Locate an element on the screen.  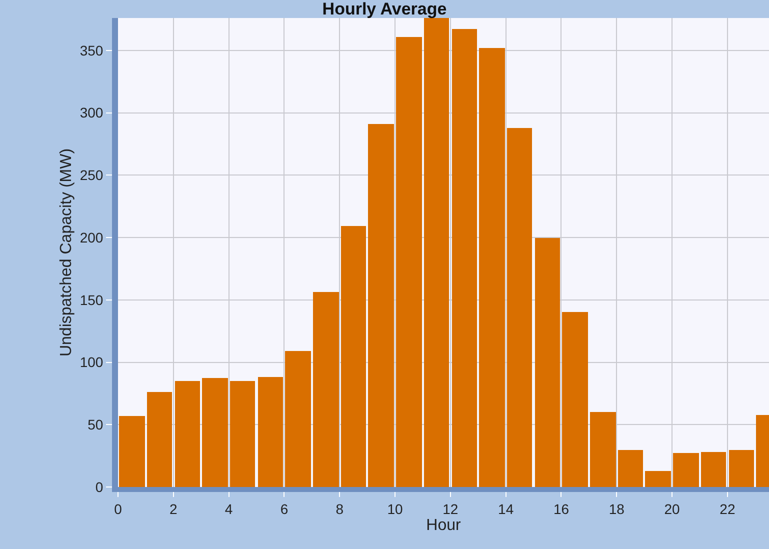
x-tick-label: 4 is located at coordinates (228, 508).